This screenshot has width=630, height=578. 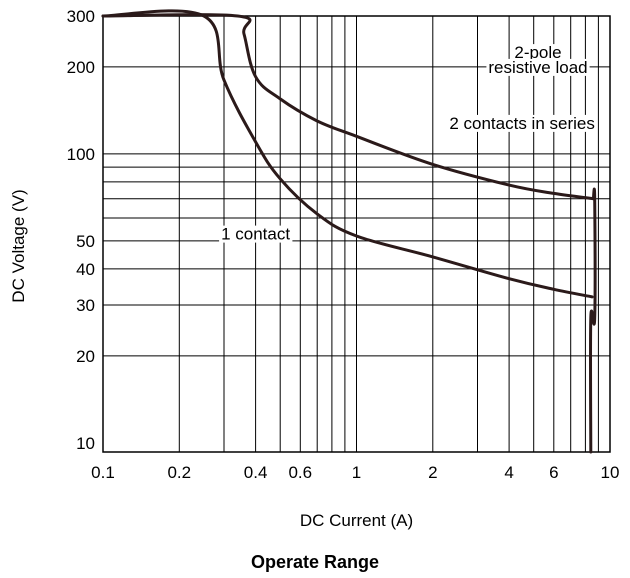 What do you see at coordinates (300, 472) in the screenshot?
I see `x-tick-label: 0.6` at bounding box center [300, 472].